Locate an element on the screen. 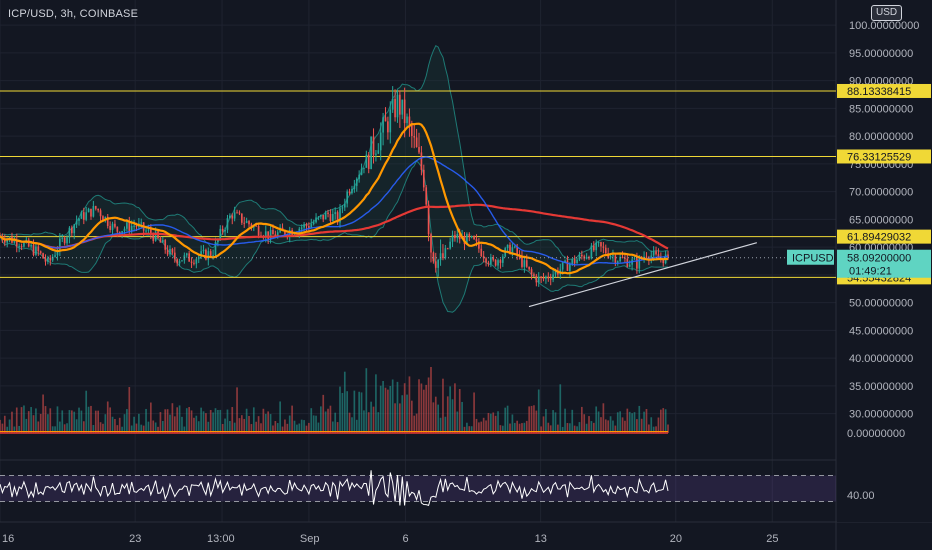 Image resolution: width=932 pixels, height=550 pixels. price-tick-label: 100.00000000 is located at coordinates (884, 26).